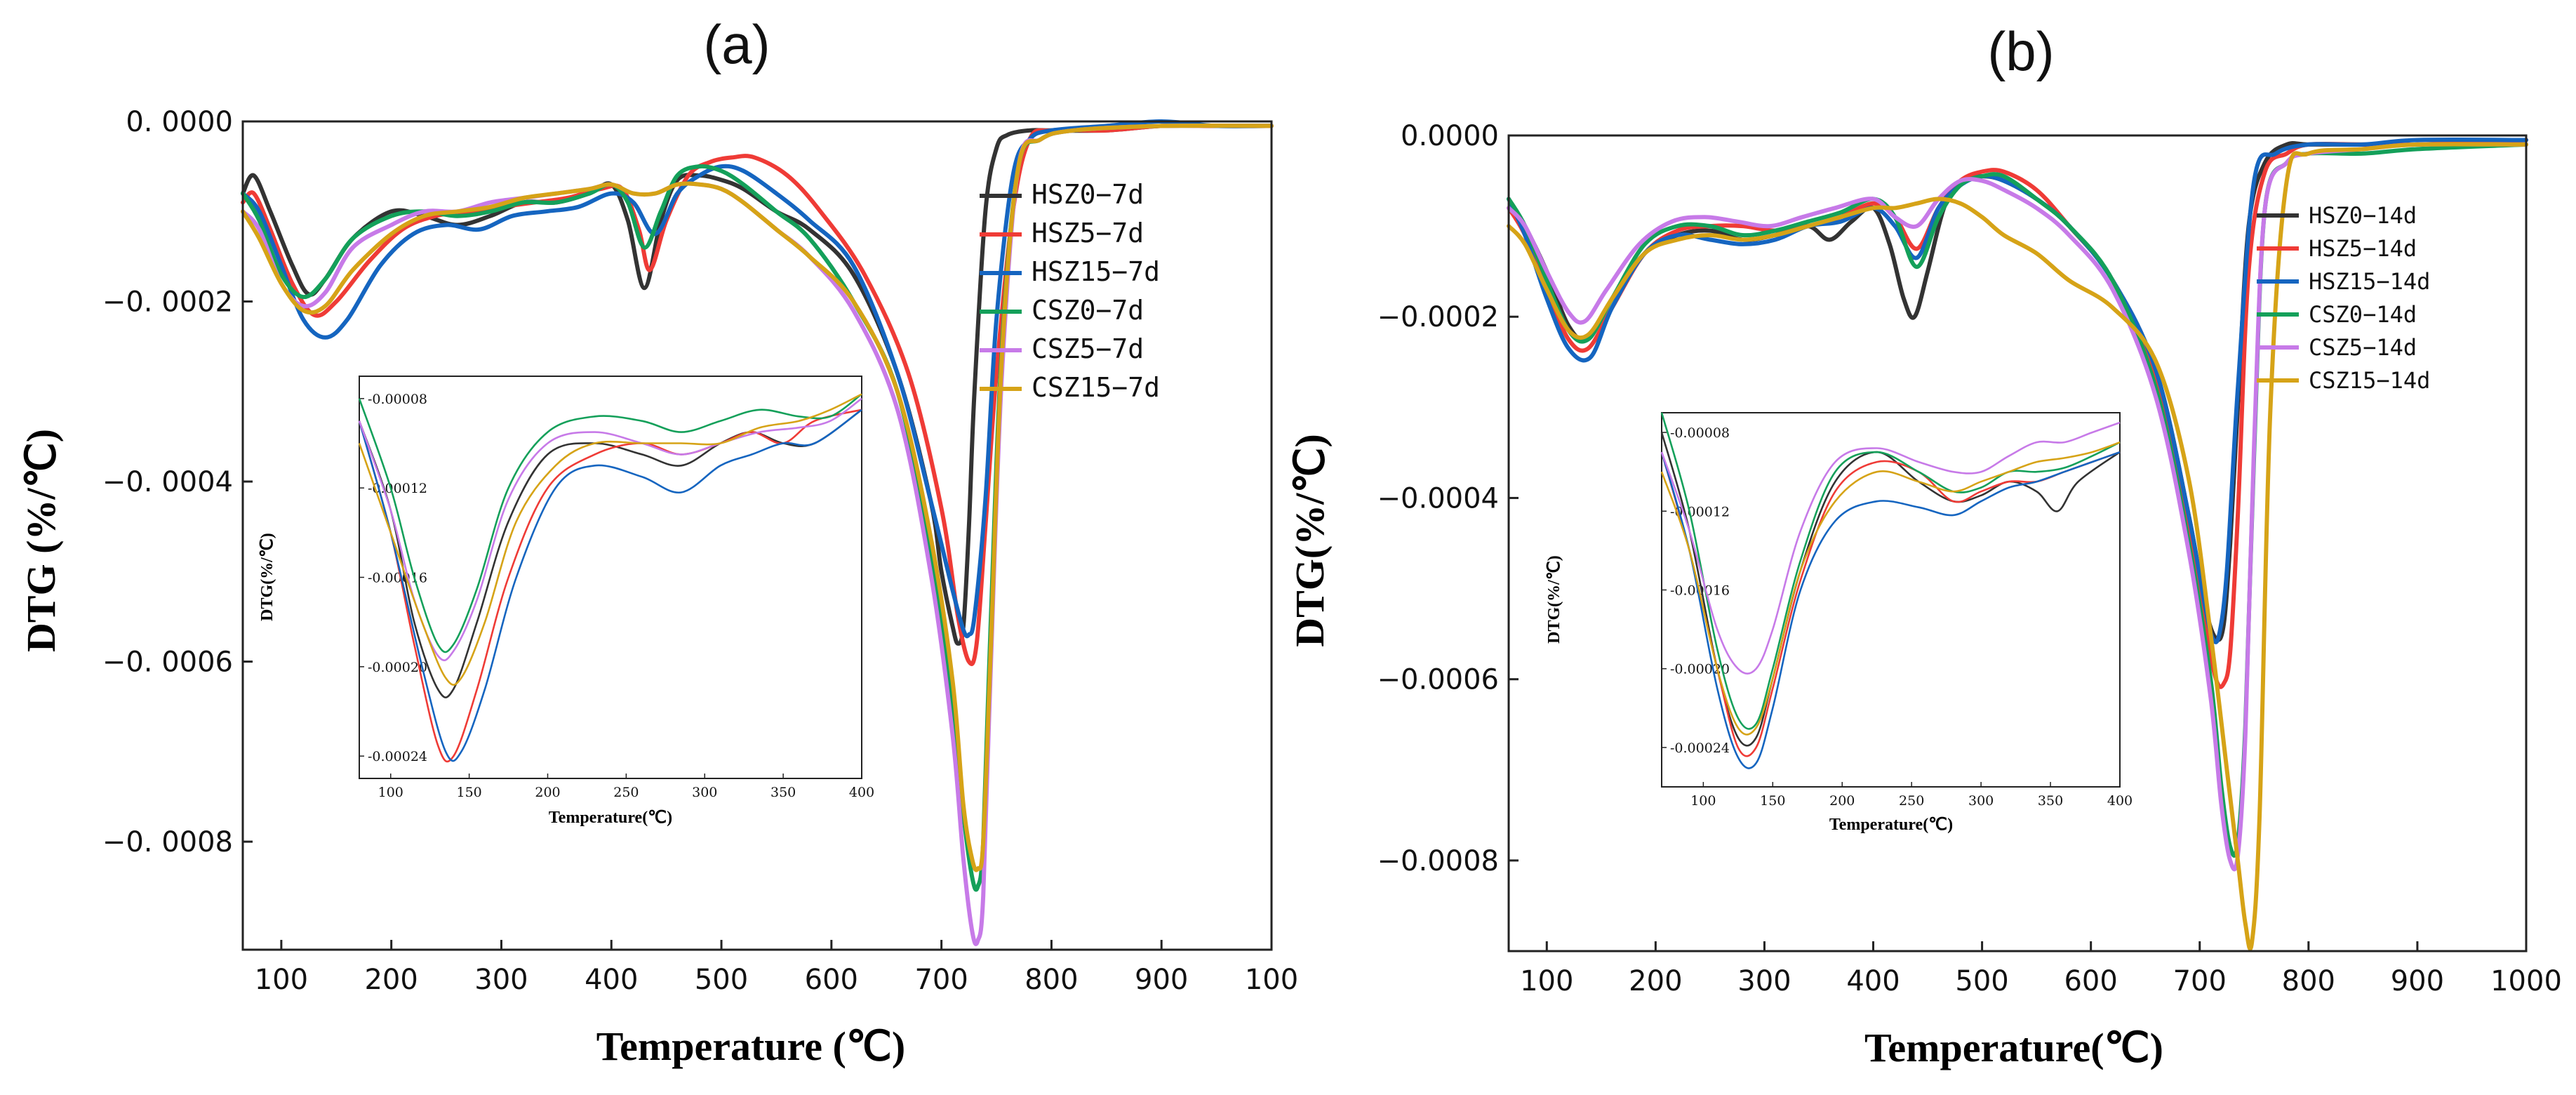  What do you see at coordinates (2363, 314) in the screenshot?
I see `legend-label-csz0: CSZ0−14d` at bounding box center [2363, 314].